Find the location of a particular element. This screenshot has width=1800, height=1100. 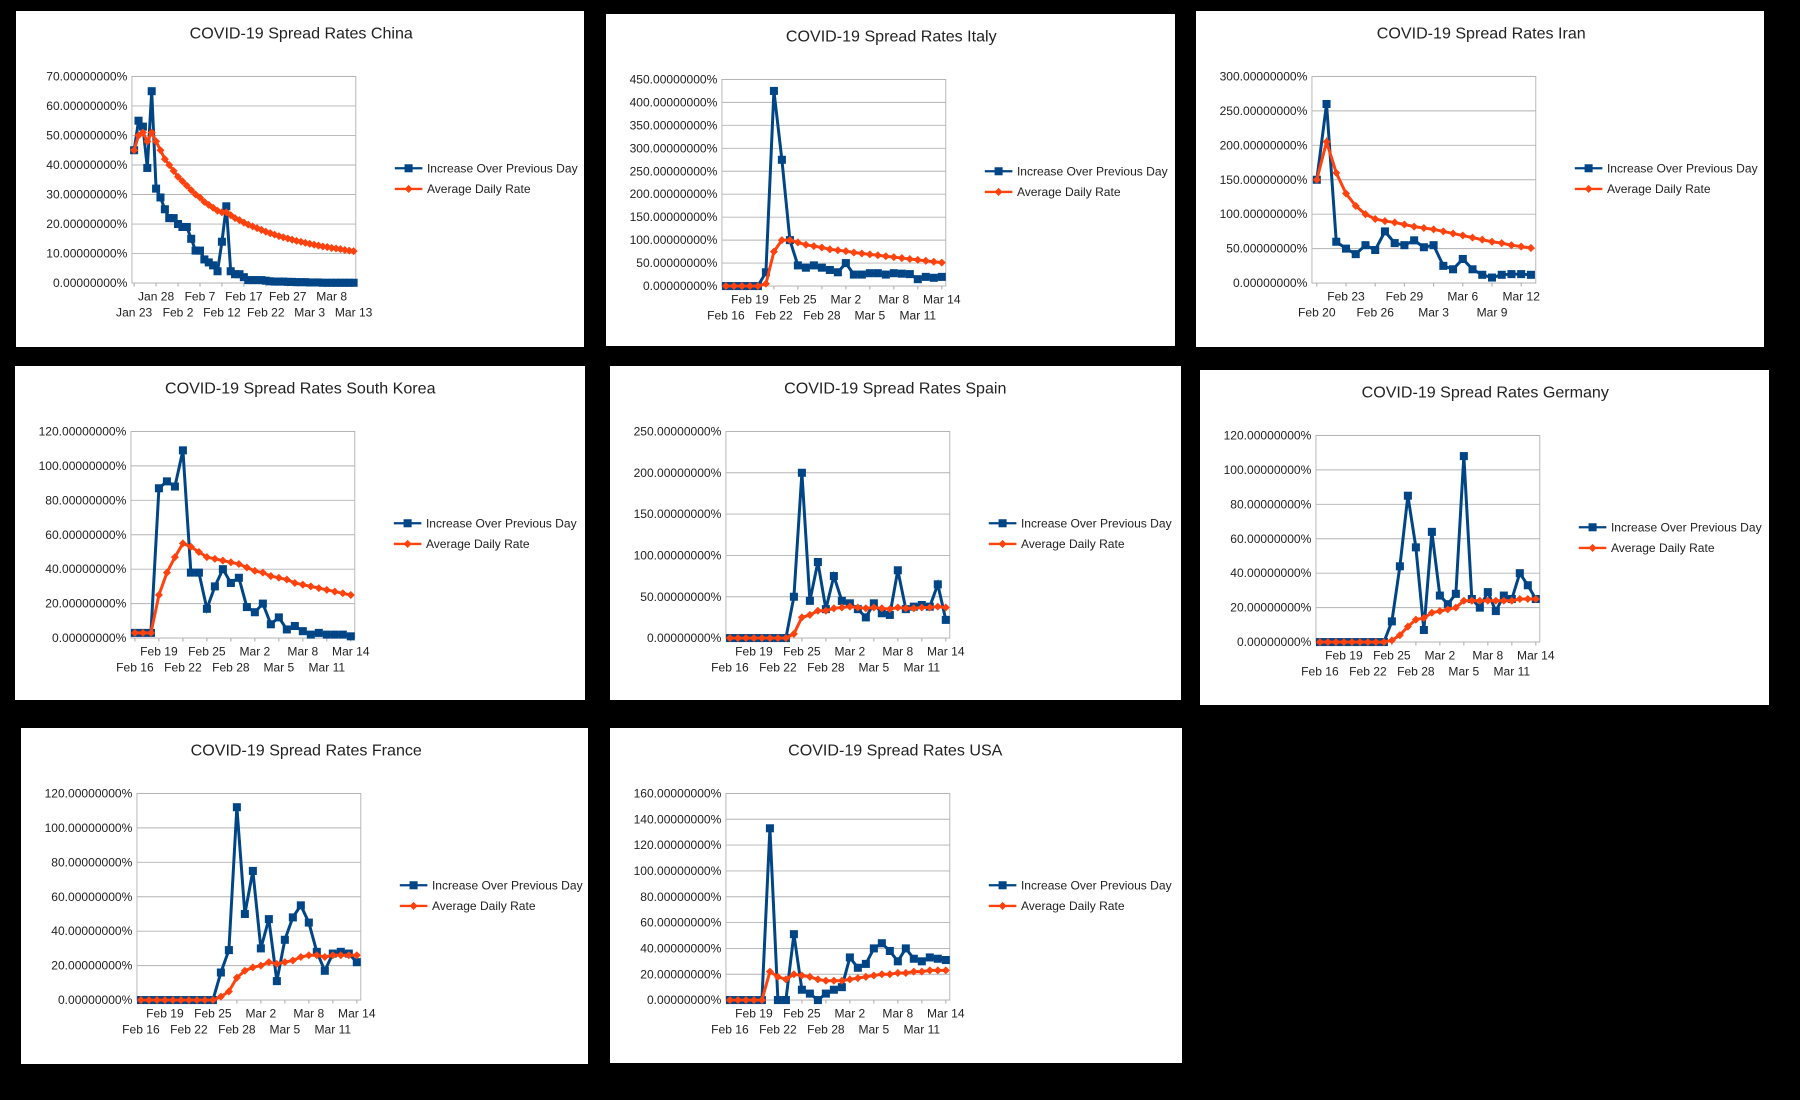

x-tick-label: Feb 16 is located at coordinates (726, 315).